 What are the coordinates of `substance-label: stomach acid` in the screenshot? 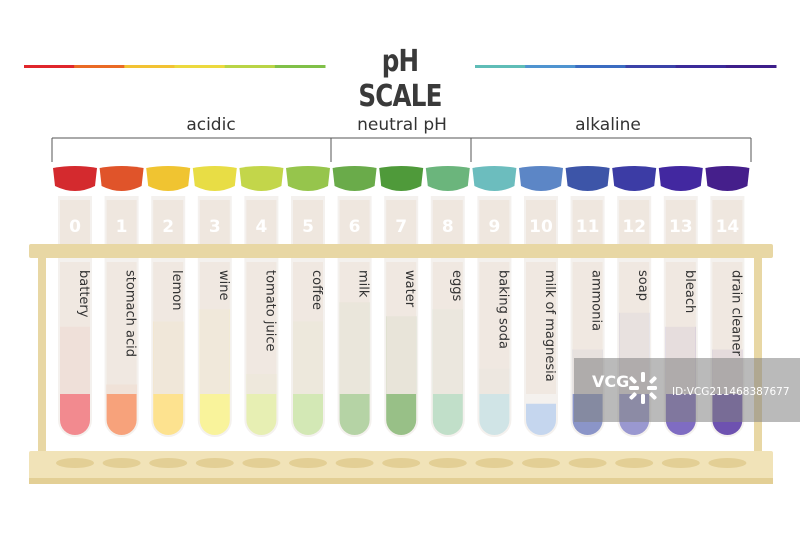 It's located at (130, 313).